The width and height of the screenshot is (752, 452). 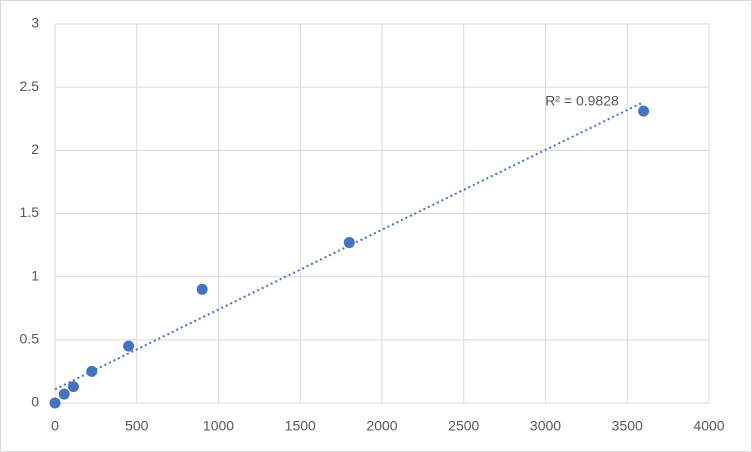 I want to click on y-tick-label: 2.5, so click(x=30, y=86).